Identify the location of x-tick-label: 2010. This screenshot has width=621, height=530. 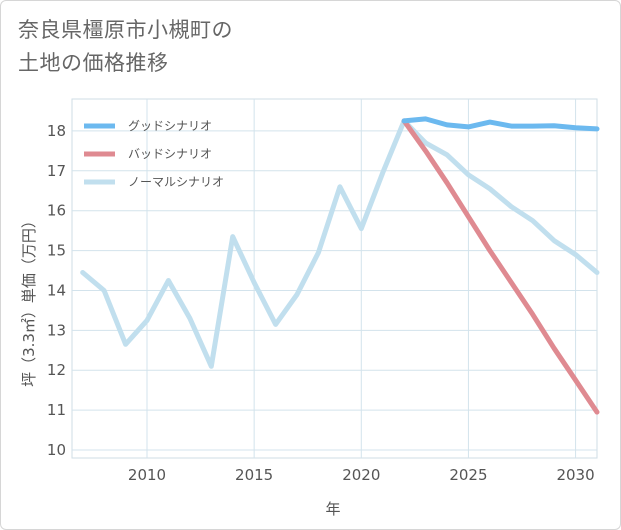
(147, 475).